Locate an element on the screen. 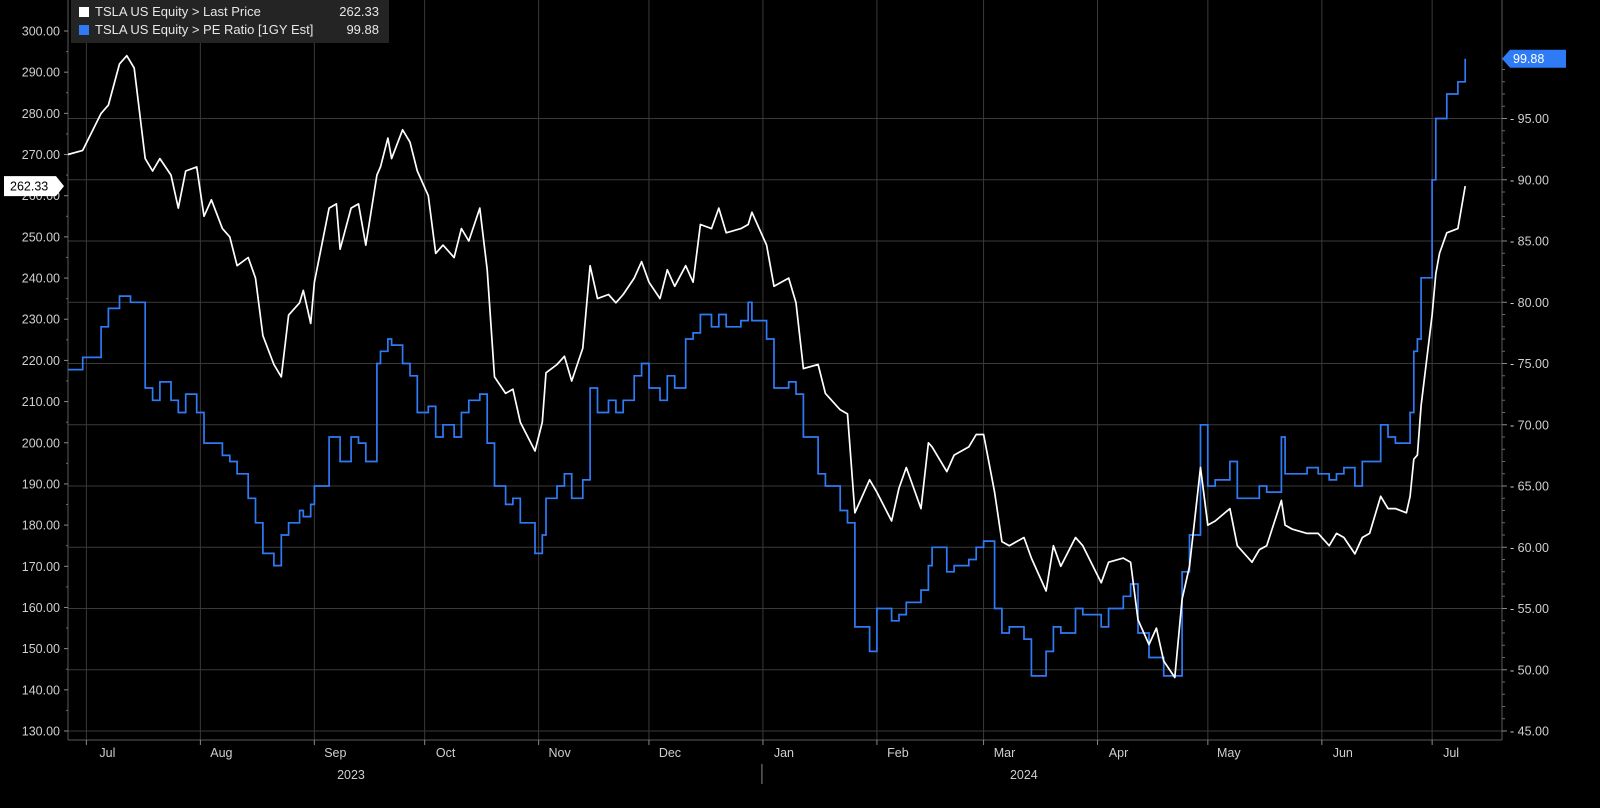  left-tick-label: 230.00 is located at coordinates (41, 320).